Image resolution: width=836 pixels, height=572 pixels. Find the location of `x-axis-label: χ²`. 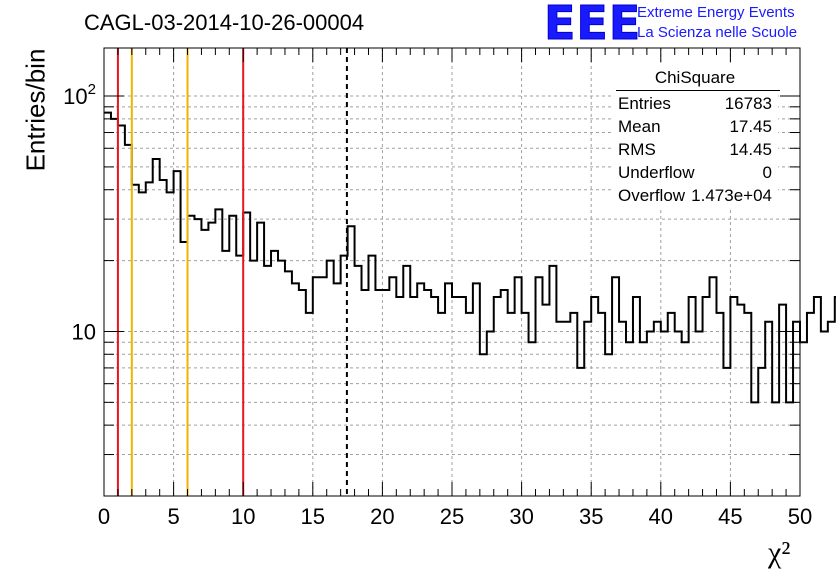

x-axis-label: χ² is located at coordinates (779, 552).